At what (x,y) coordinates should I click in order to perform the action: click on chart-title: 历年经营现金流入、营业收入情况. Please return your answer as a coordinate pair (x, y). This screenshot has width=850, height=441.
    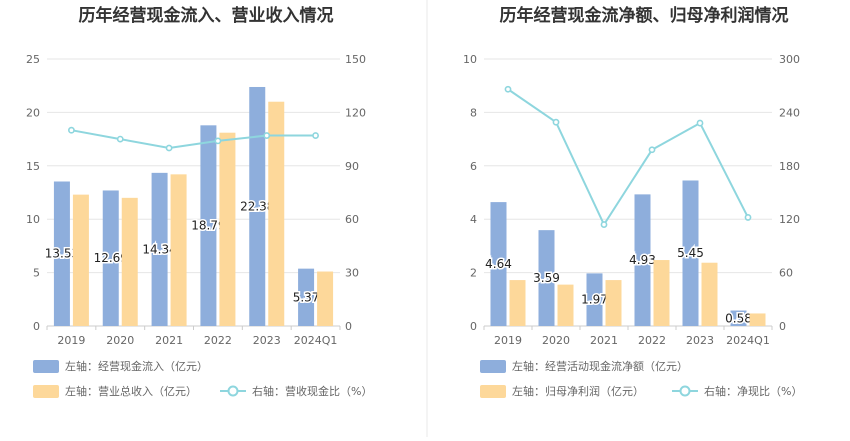
    Looking at the image, I should click on (206, 15).